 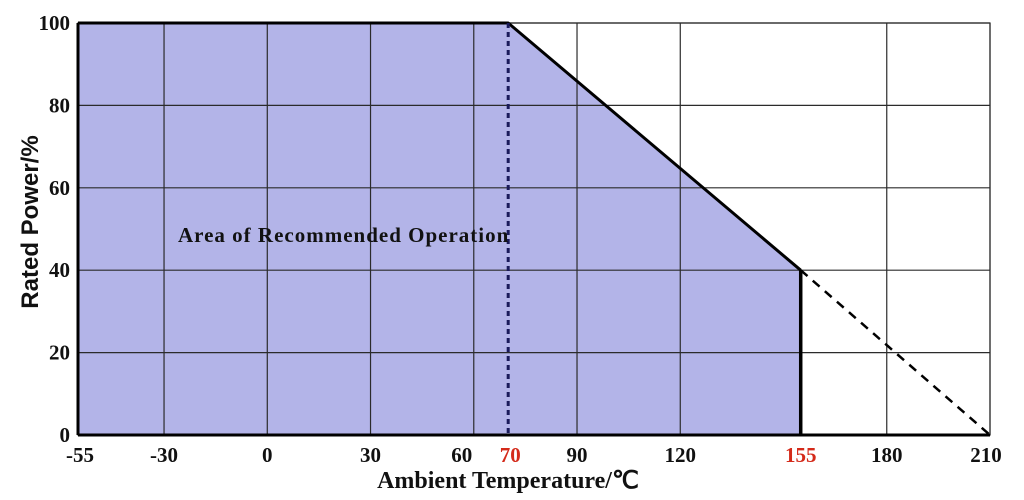 I want to click on y-tick-label: 80, so click(x=59, y=105).